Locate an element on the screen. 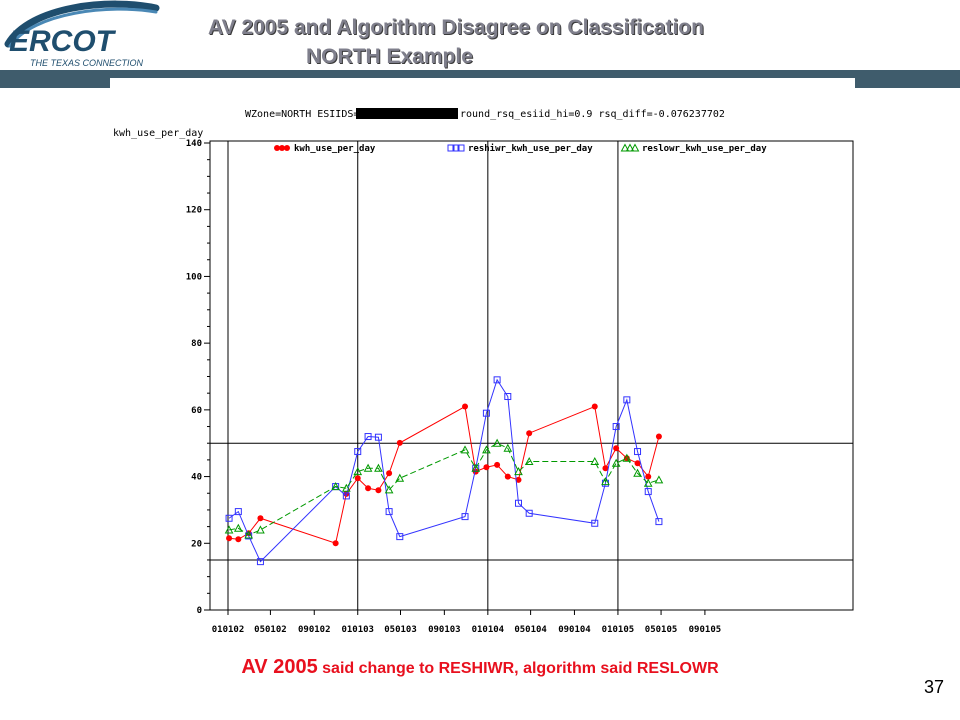 The height and width of the screenshot is (720, 960). x-tick-label: 090102 is located at coordinates (314, 630).